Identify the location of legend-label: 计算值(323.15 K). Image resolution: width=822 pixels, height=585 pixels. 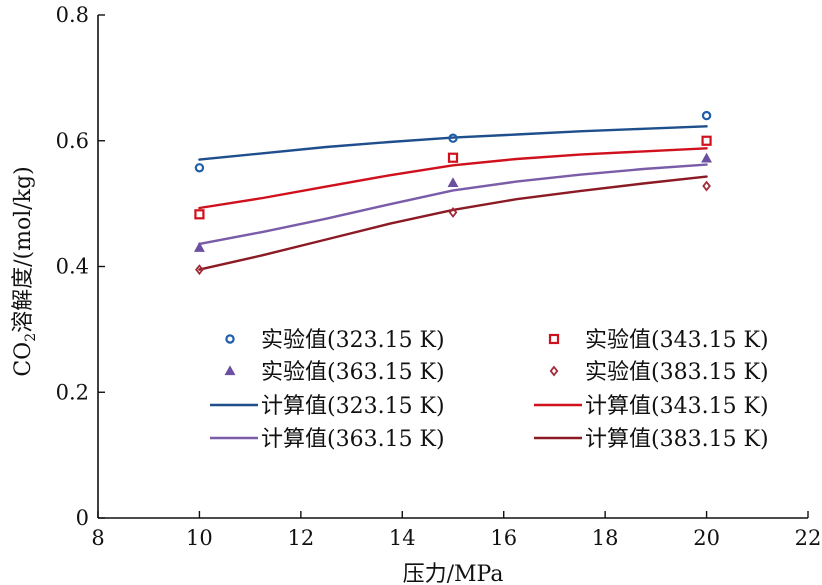
(353, 406).